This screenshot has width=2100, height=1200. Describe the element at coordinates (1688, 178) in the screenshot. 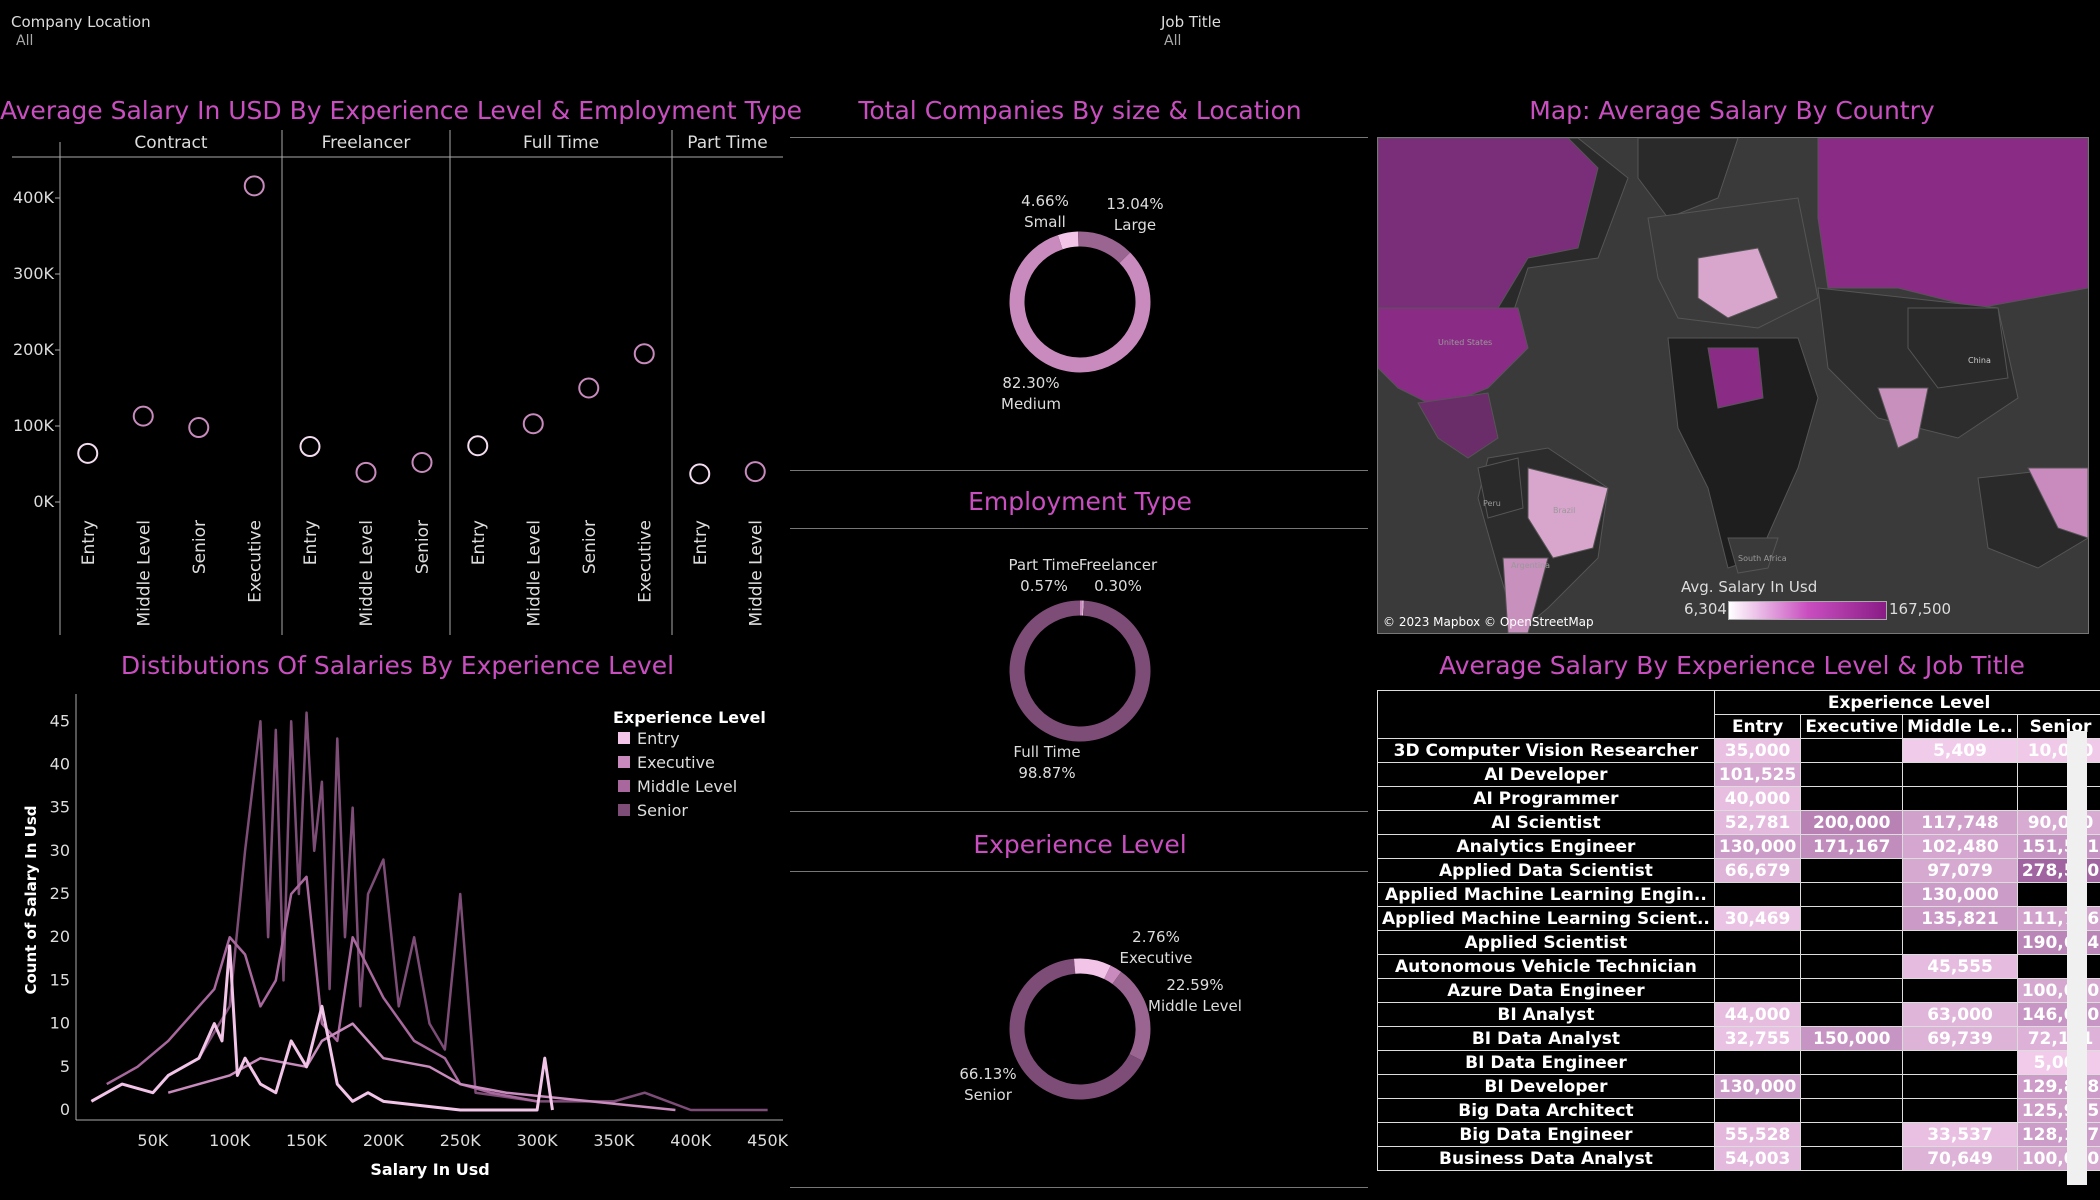

I see `greenland-shape` at that location.